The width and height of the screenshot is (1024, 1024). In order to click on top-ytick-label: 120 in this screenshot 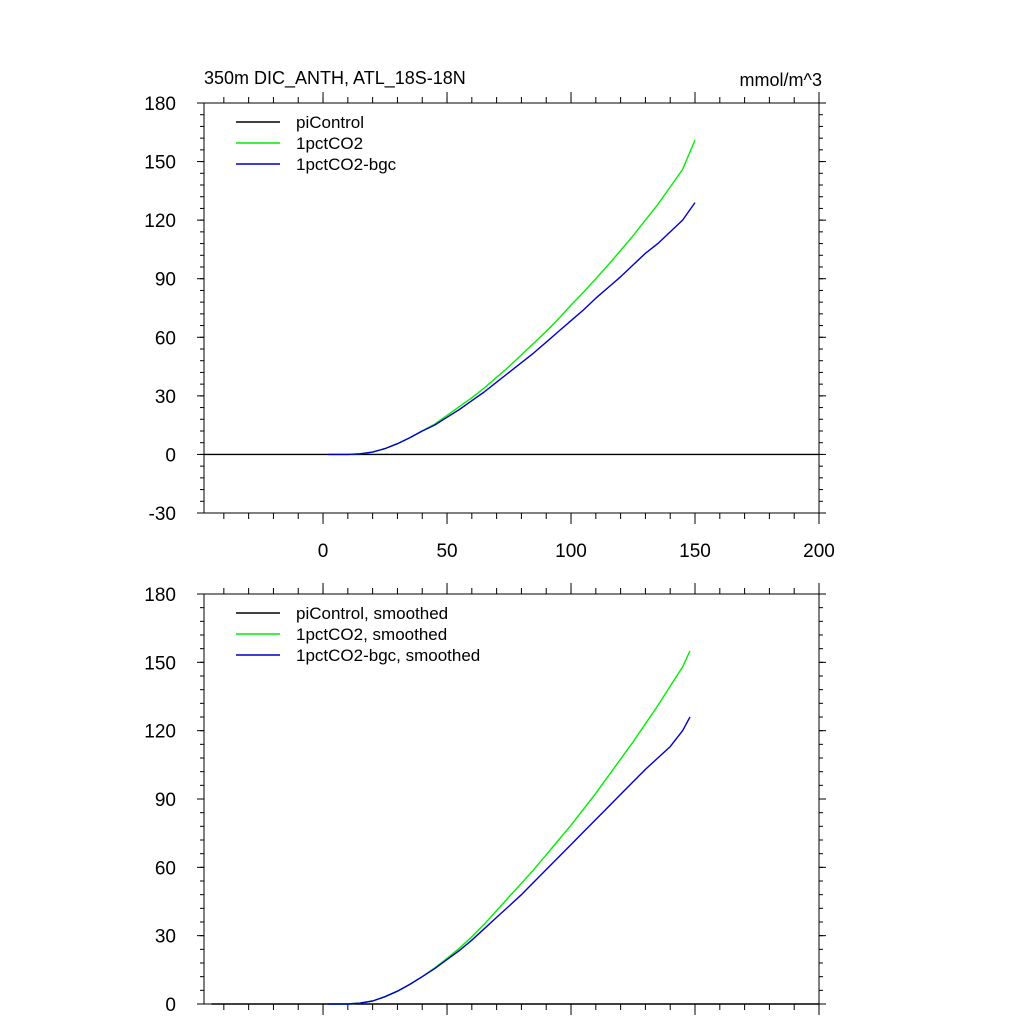, I will do `click(160, 221)`.